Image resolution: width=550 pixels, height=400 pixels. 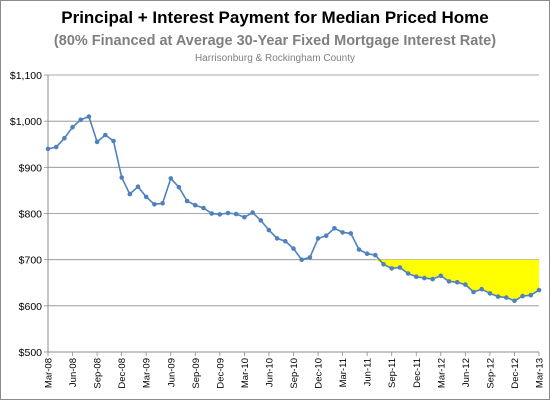 I want to click on x-tick-label: Mar-08, so click(x=49, y=373).